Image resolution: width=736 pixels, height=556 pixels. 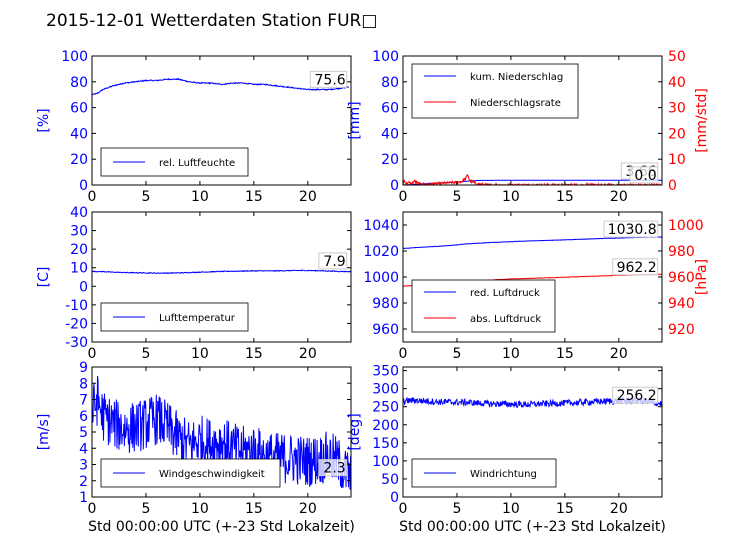 I want to click on y2-tick-label: 50, so click(x=677, y=57).